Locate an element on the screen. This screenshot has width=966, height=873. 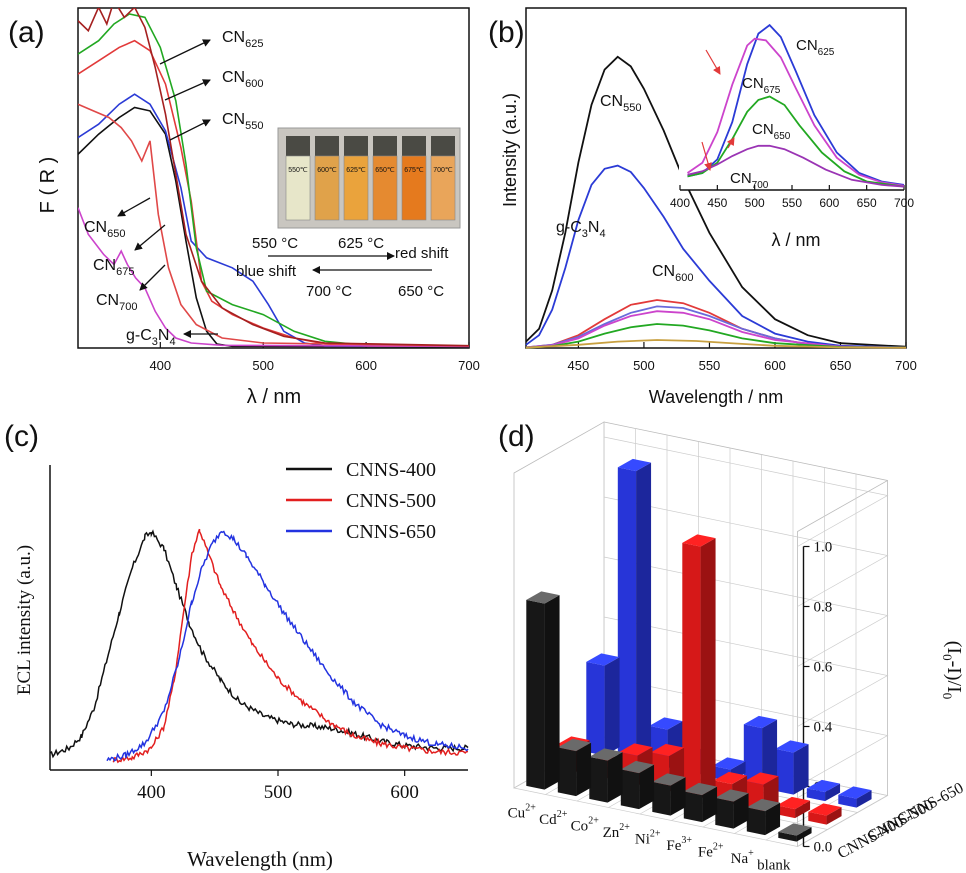
label-cn675: CN675 is located at coordinates (113, 267).